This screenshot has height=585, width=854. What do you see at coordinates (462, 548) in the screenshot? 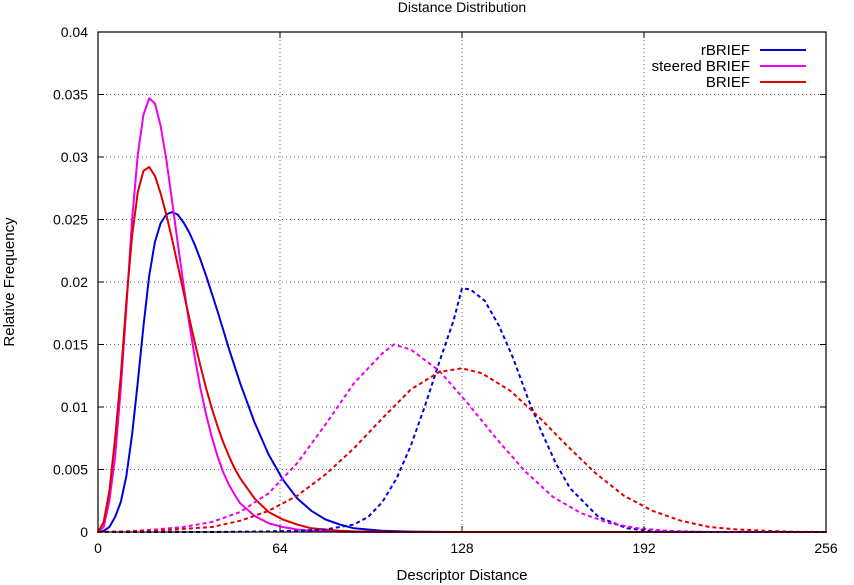
I see `x-tick-label: 128` at bounding box center [462, 548].